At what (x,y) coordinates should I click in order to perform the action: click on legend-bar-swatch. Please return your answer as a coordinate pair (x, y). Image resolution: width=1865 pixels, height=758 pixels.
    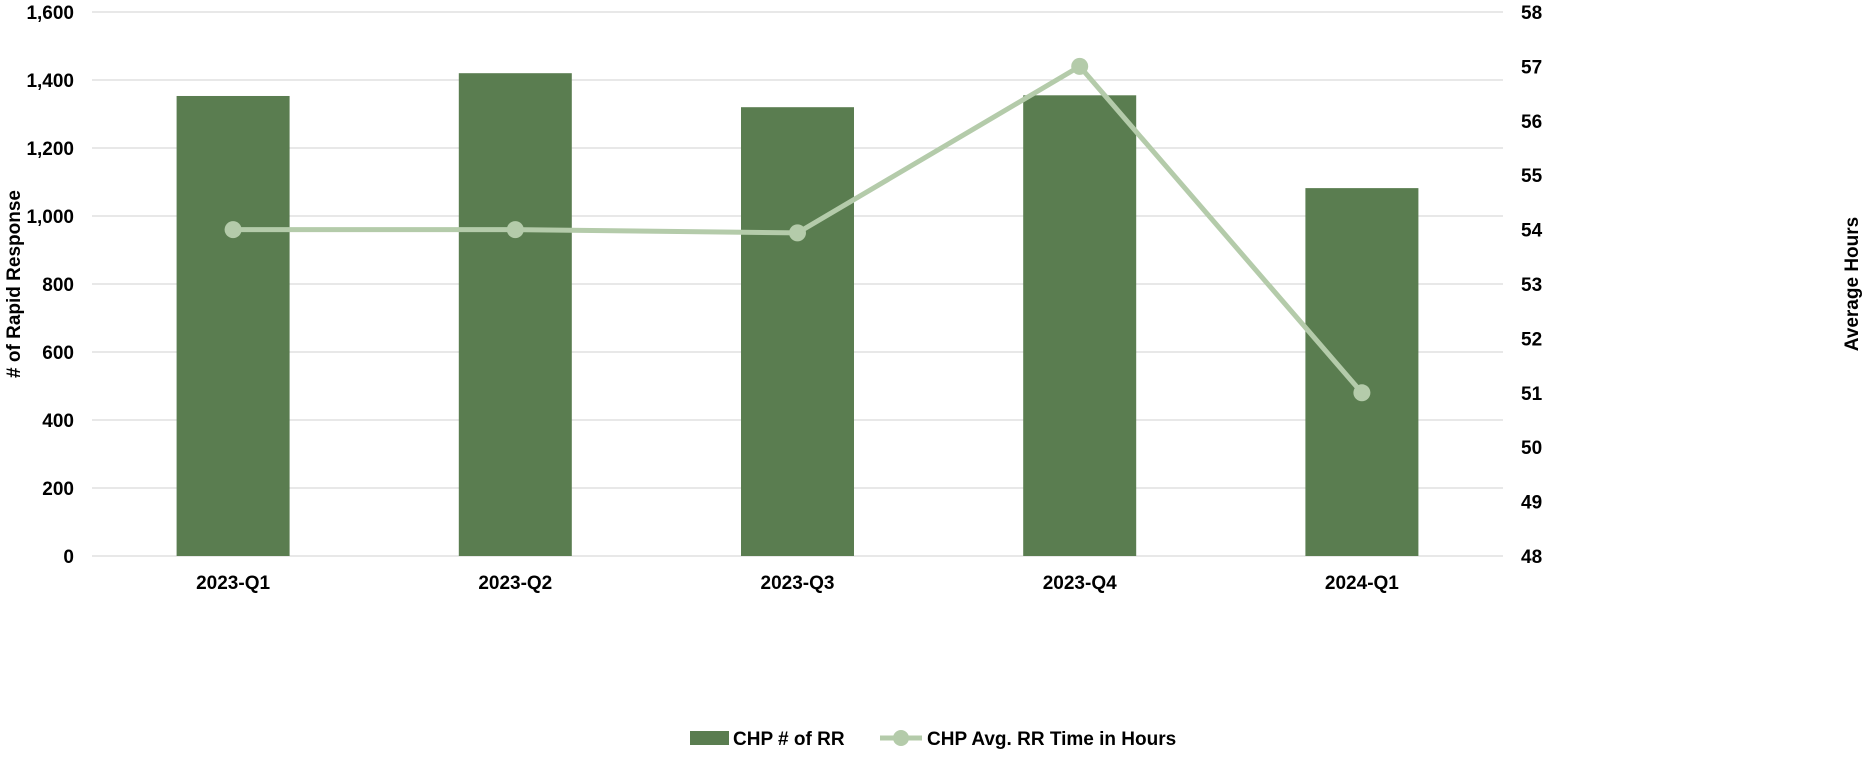
    Looking at the image, I should click on (709, 738).